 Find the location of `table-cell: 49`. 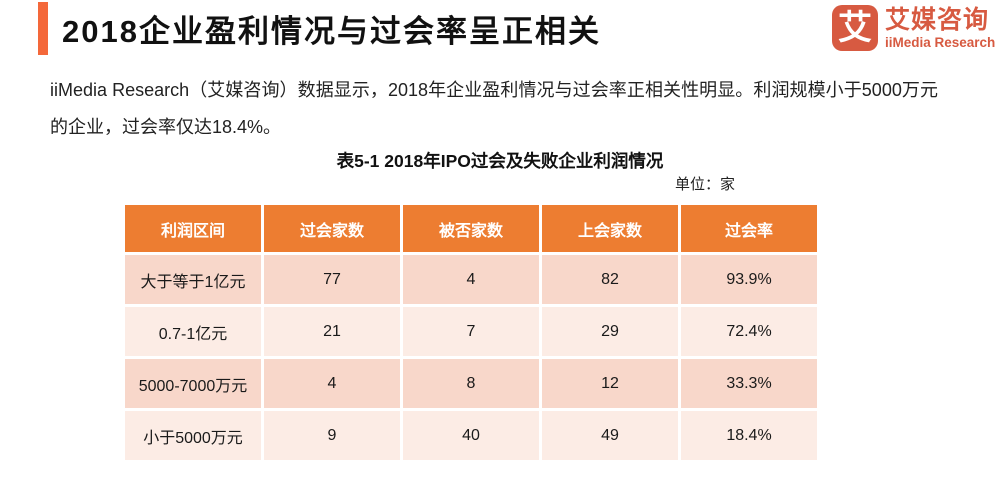

table-cell: 49 is located at coordinates (610, 435).